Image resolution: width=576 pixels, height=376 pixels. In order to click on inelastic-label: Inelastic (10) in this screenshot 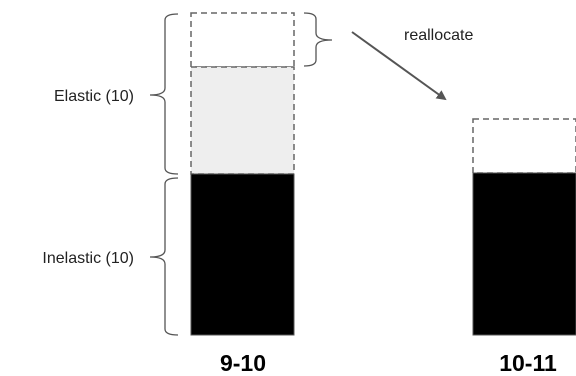, I will do `click(88, 258)`.